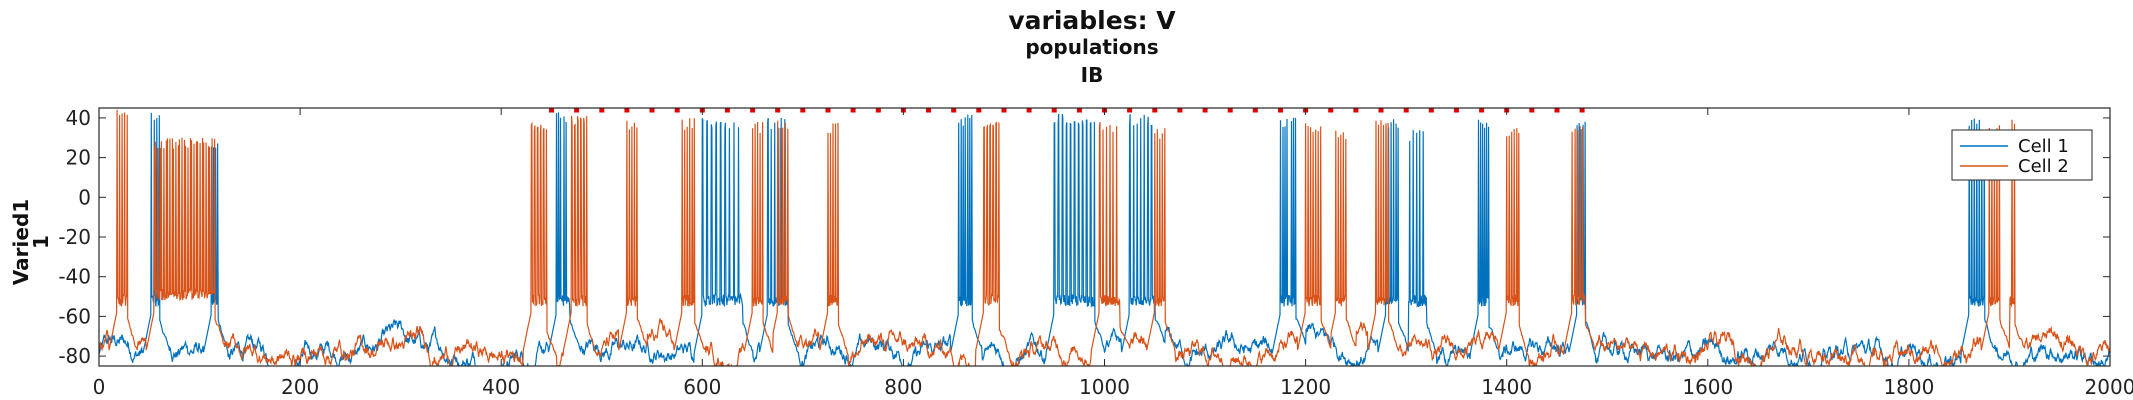 The image size is (2133, 400). I want to click on y-axis-label-line2: 1, so click(41, 242).